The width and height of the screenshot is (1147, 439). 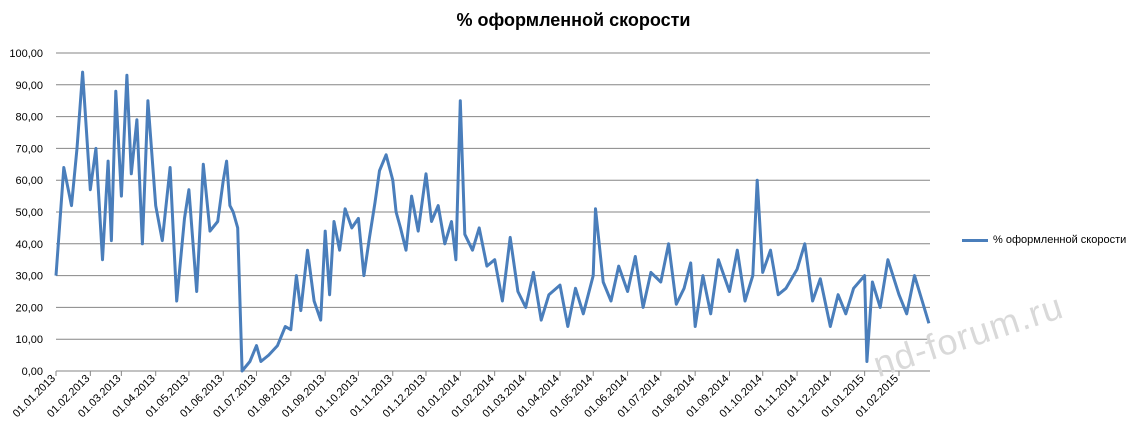 What do you see at coordinates (29, 181) in the screenshot?
I see `y-tick-label: 60,00` at bounding box center [29, 181].